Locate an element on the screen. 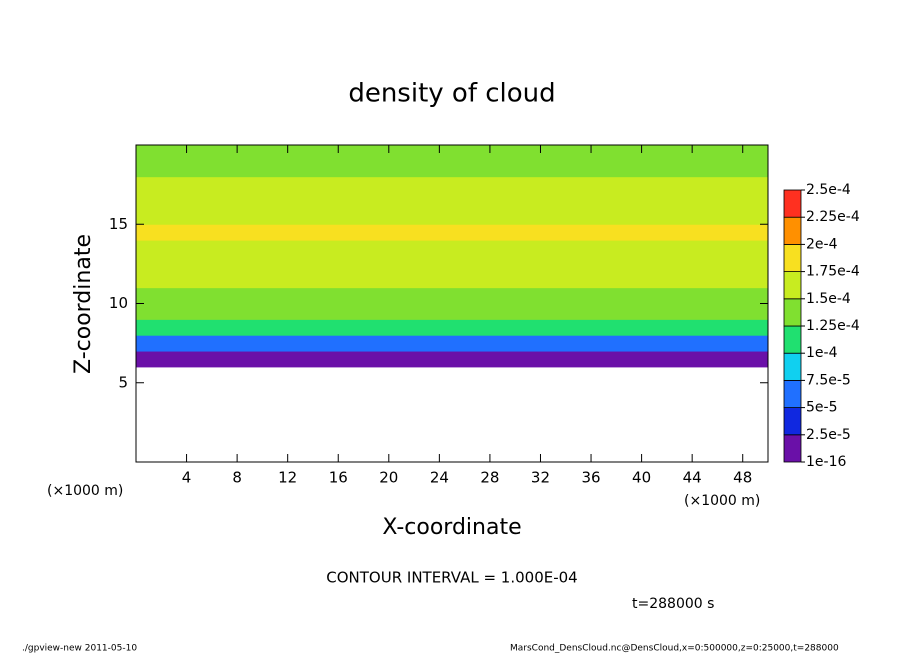 This screenshot has width=904, height=658. y-tick-label: 15 is located at coordinates (118, 224).